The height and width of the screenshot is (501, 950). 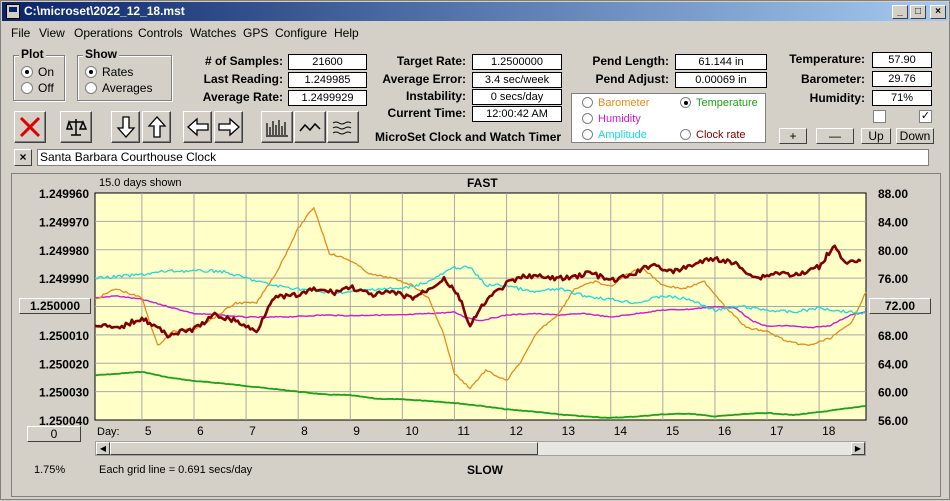 I want to click on barometer-radio: Barometer, so click(x=615, y=103).